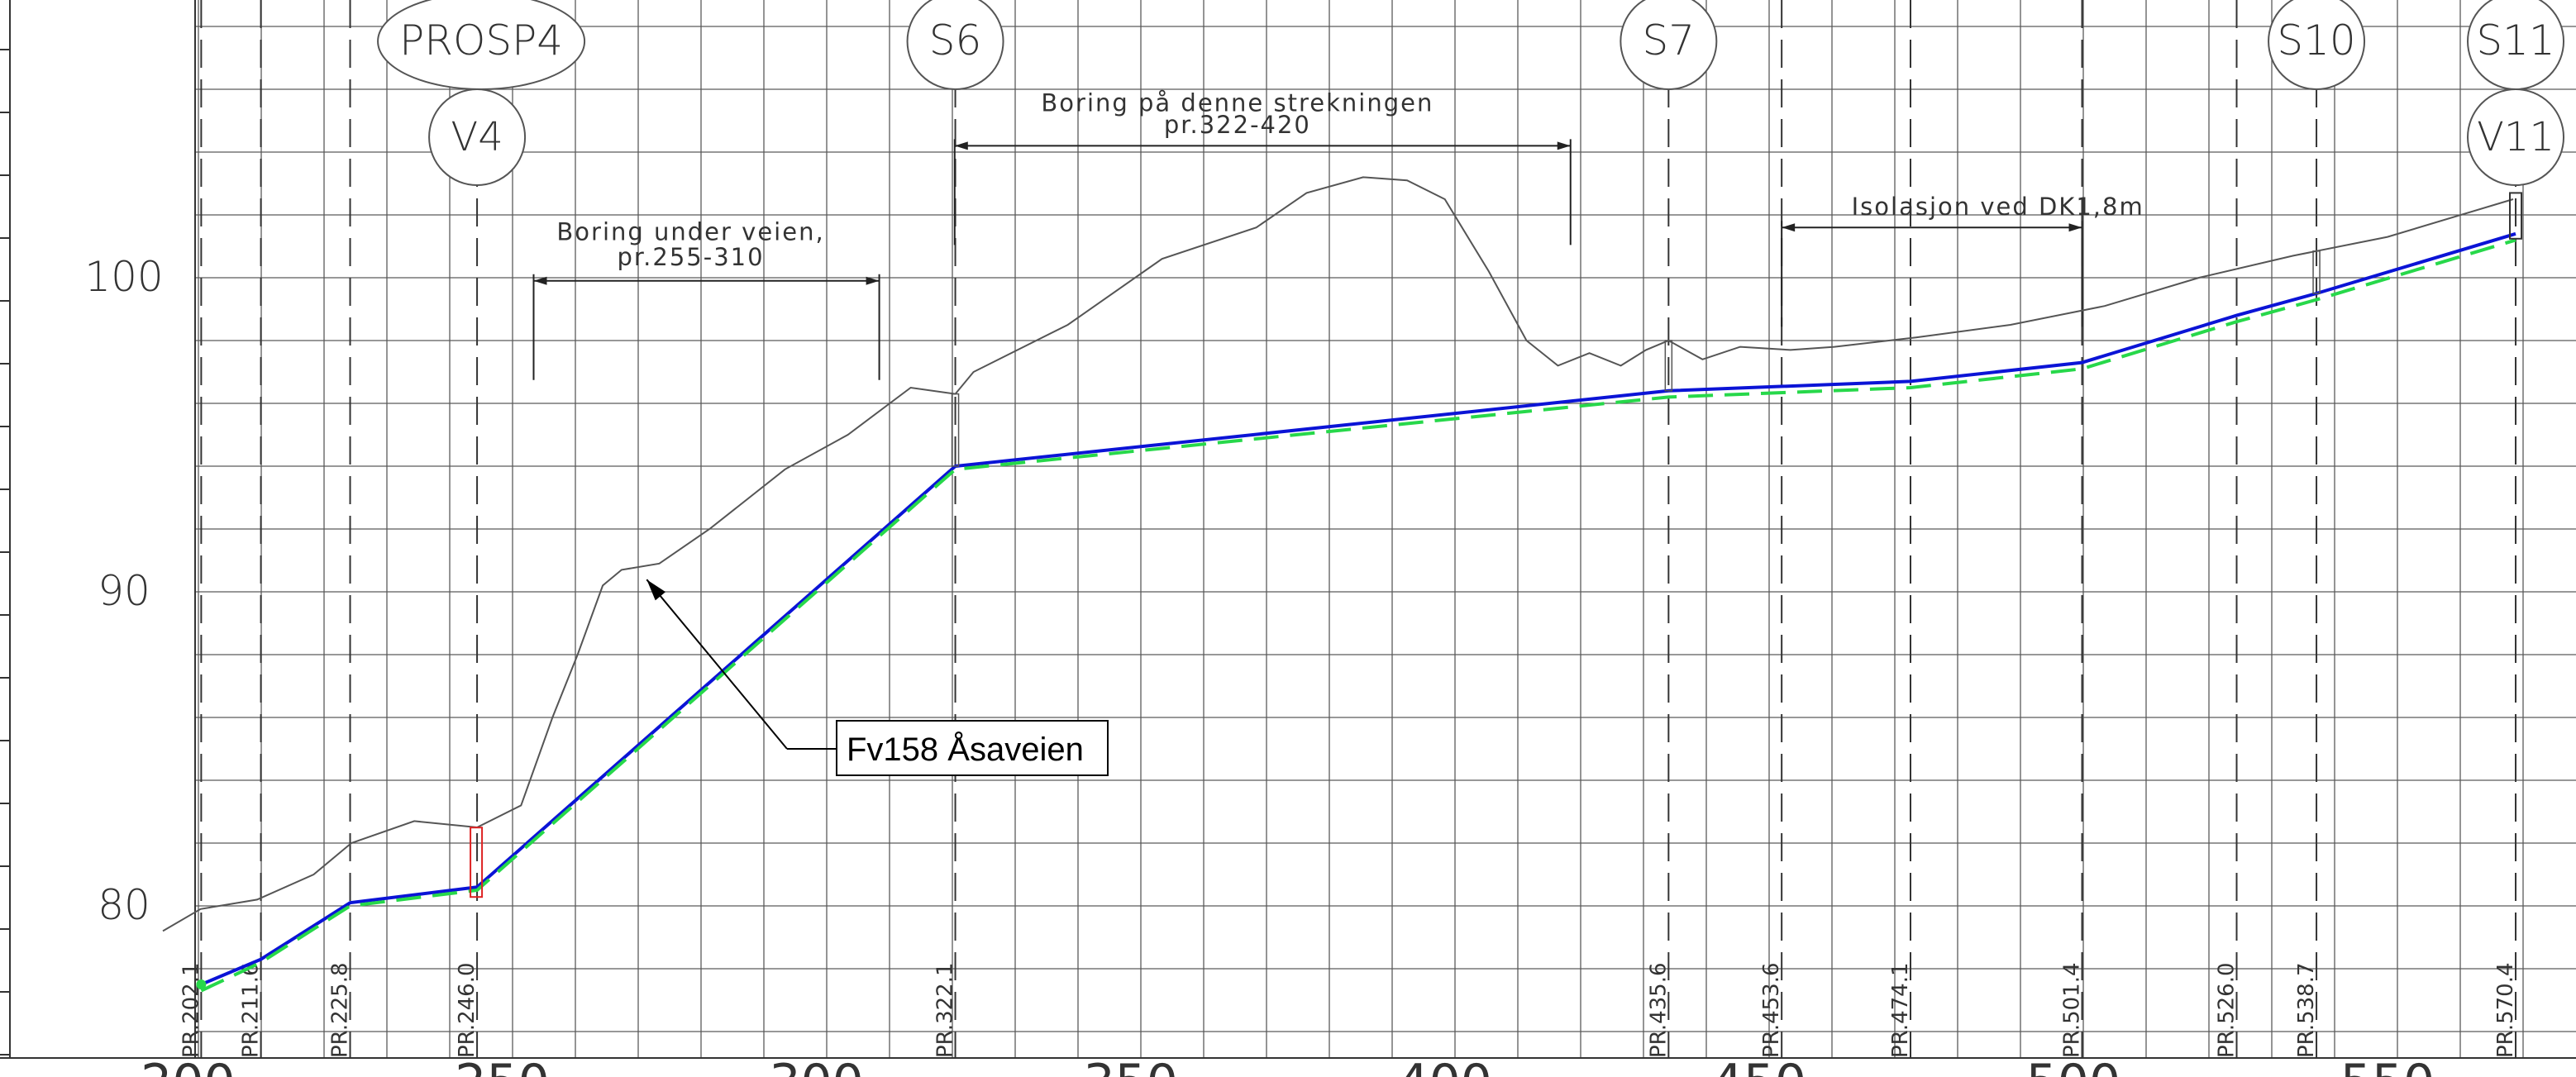  Describe the element at coordinates (816, 1065) in the screenshot. I see `x-axis-tick-label: 300` at that location.